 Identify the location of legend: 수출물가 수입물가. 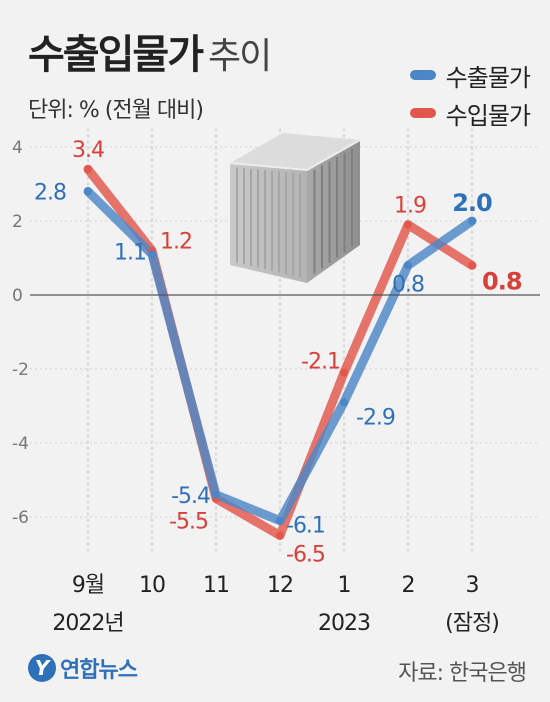
(470, 94).